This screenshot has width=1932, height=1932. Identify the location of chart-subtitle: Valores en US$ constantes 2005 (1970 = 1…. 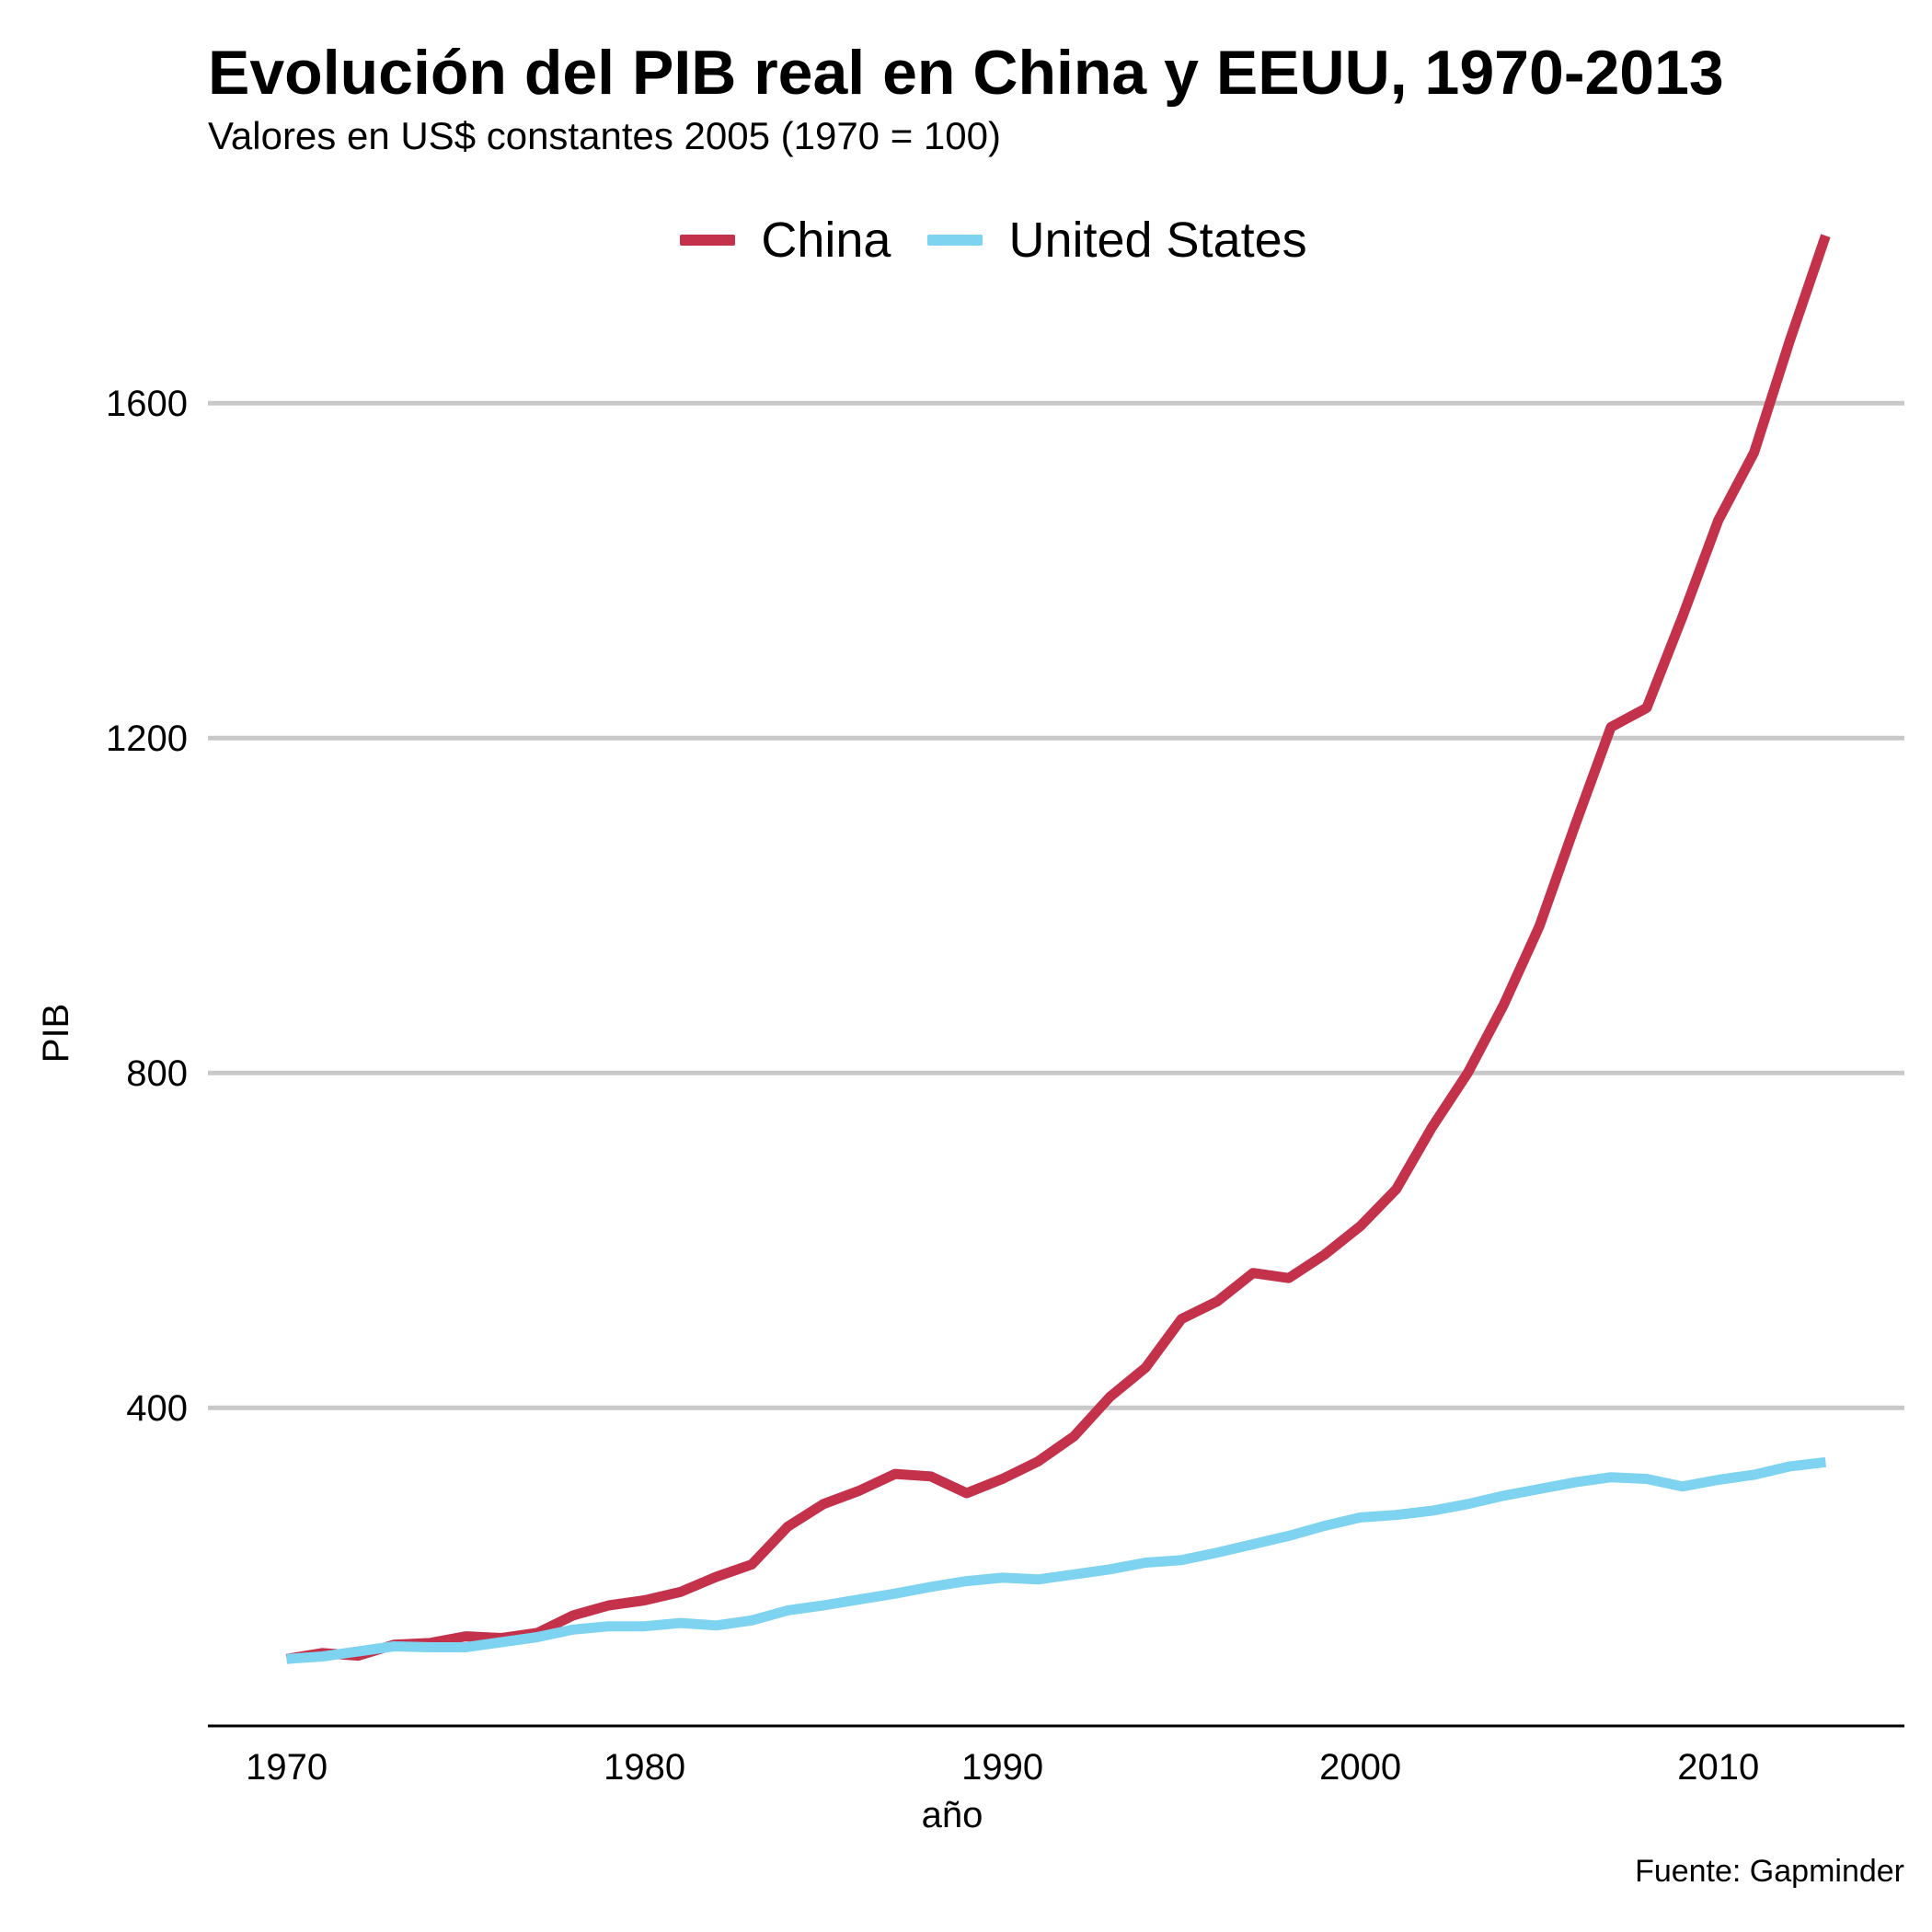
(604, 135).